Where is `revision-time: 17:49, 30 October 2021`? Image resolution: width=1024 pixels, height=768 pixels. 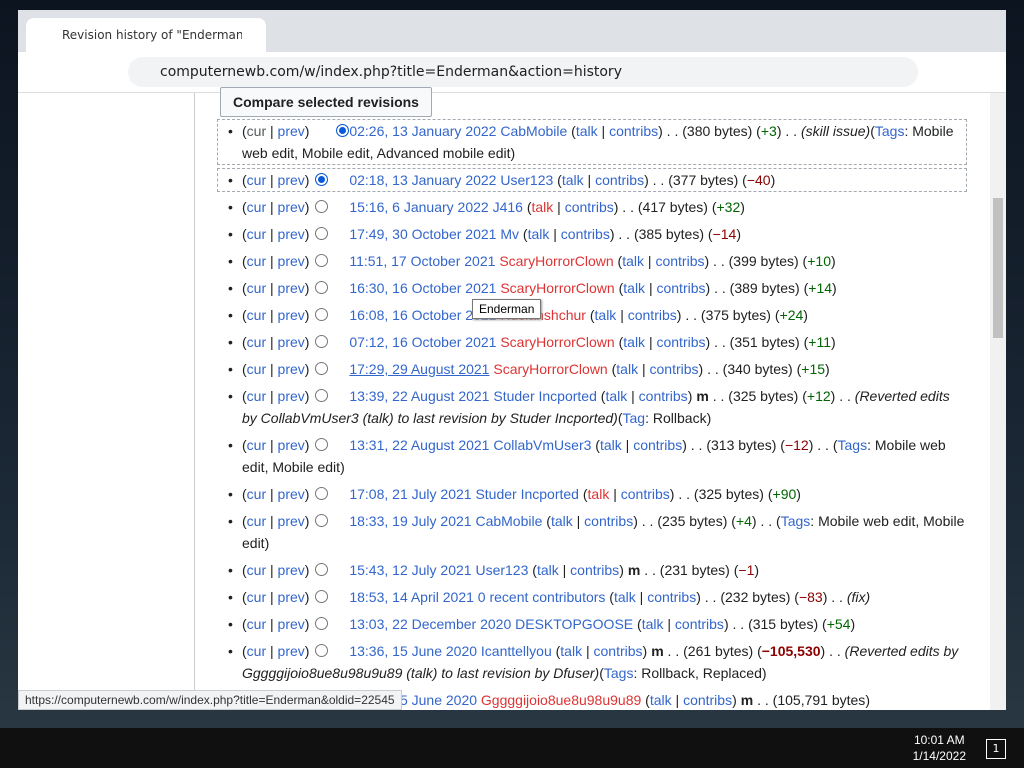
revision-time: 17:49, 30 October 2021 is located at coordinates (423, 234).